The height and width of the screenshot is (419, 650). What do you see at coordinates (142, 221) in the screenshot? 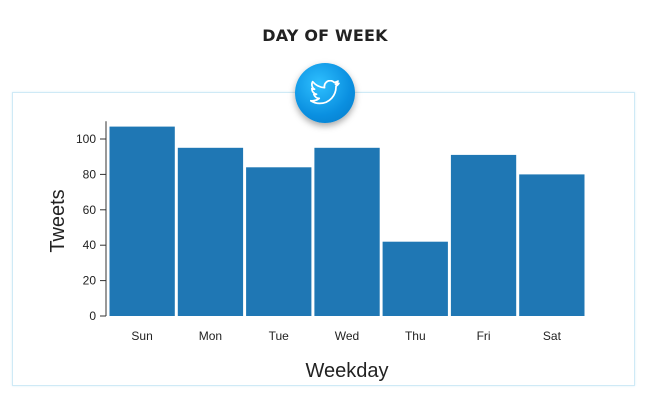
I see `bar-sun` at bounding box center [142, 221].